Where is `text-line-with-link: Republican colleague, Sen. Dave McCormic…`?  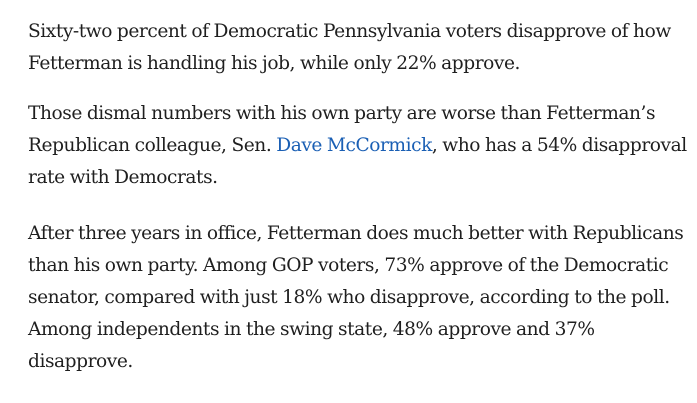 text-line-with-link: Republican colleague, Sen. Dave McCormic… is located at coordinates (358, 146).